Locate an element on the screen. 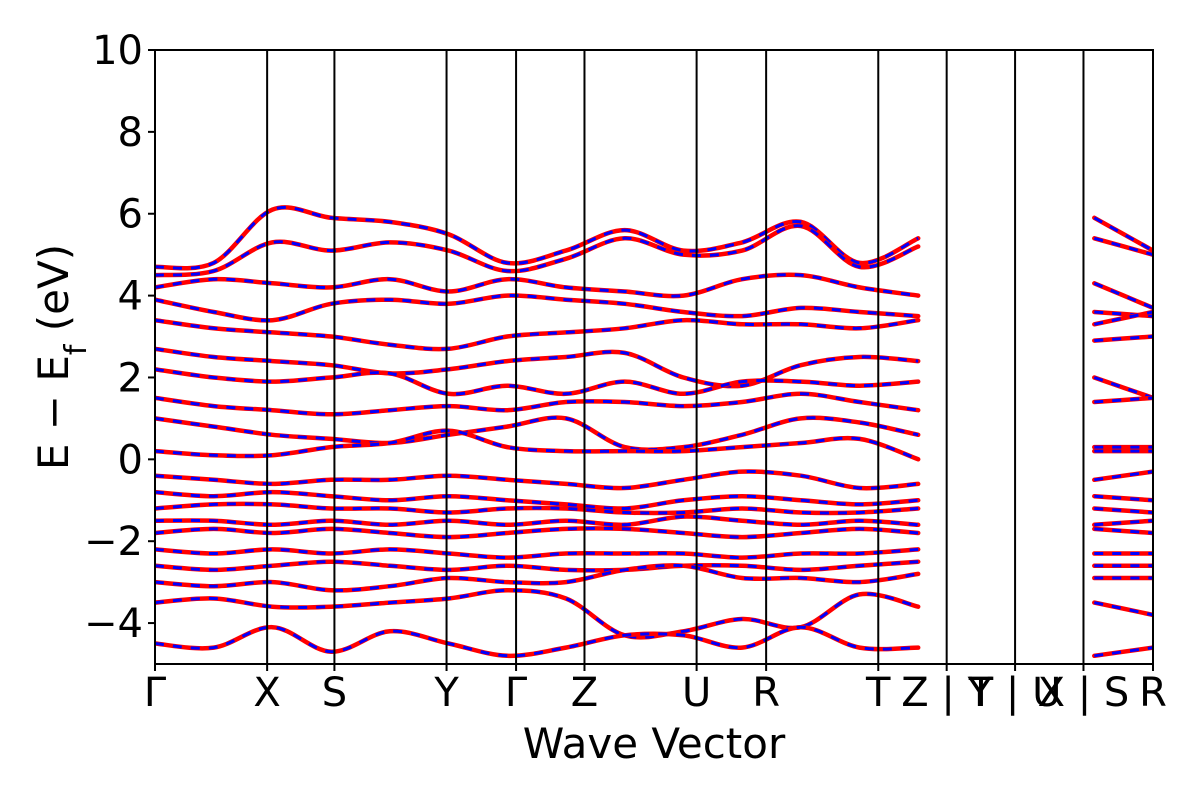 The height and width of the screenshot is (800, 1200). x-tick-label-5: Γ is located at coordinates (516, 693).